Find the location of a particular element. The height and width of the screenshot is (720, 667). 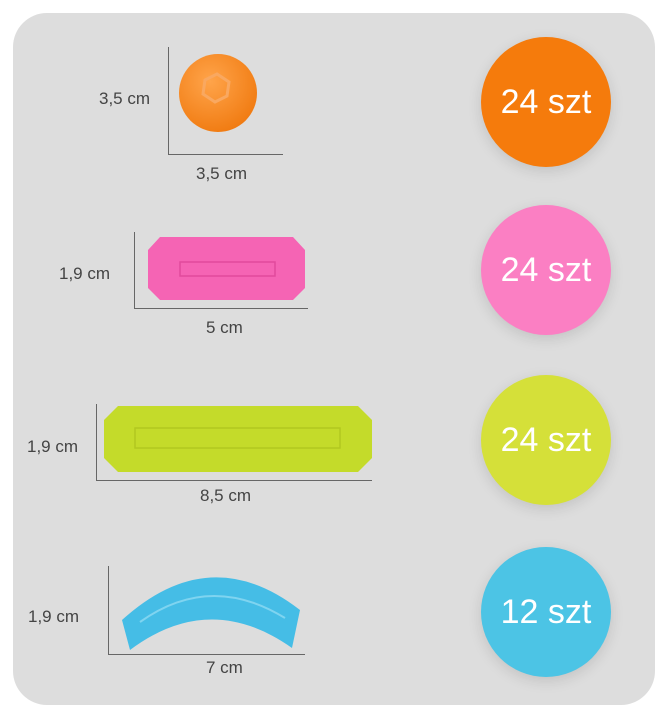

width-label: 5 cm is located at coordinates (224, 327).